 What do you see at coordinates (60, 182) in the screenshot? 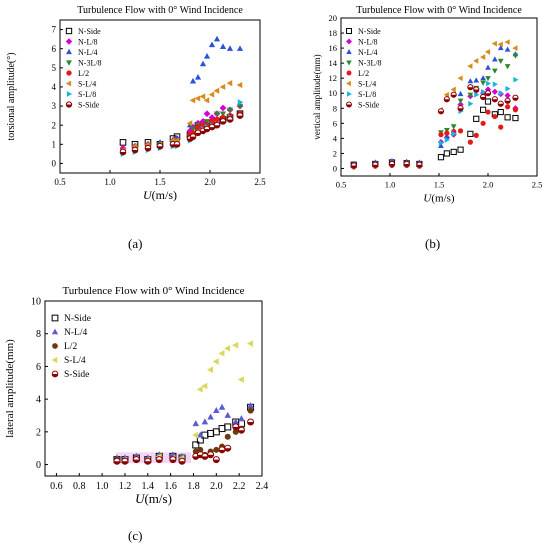
I see `x-tick-label: 0.5` at bounding box center [60, 182].